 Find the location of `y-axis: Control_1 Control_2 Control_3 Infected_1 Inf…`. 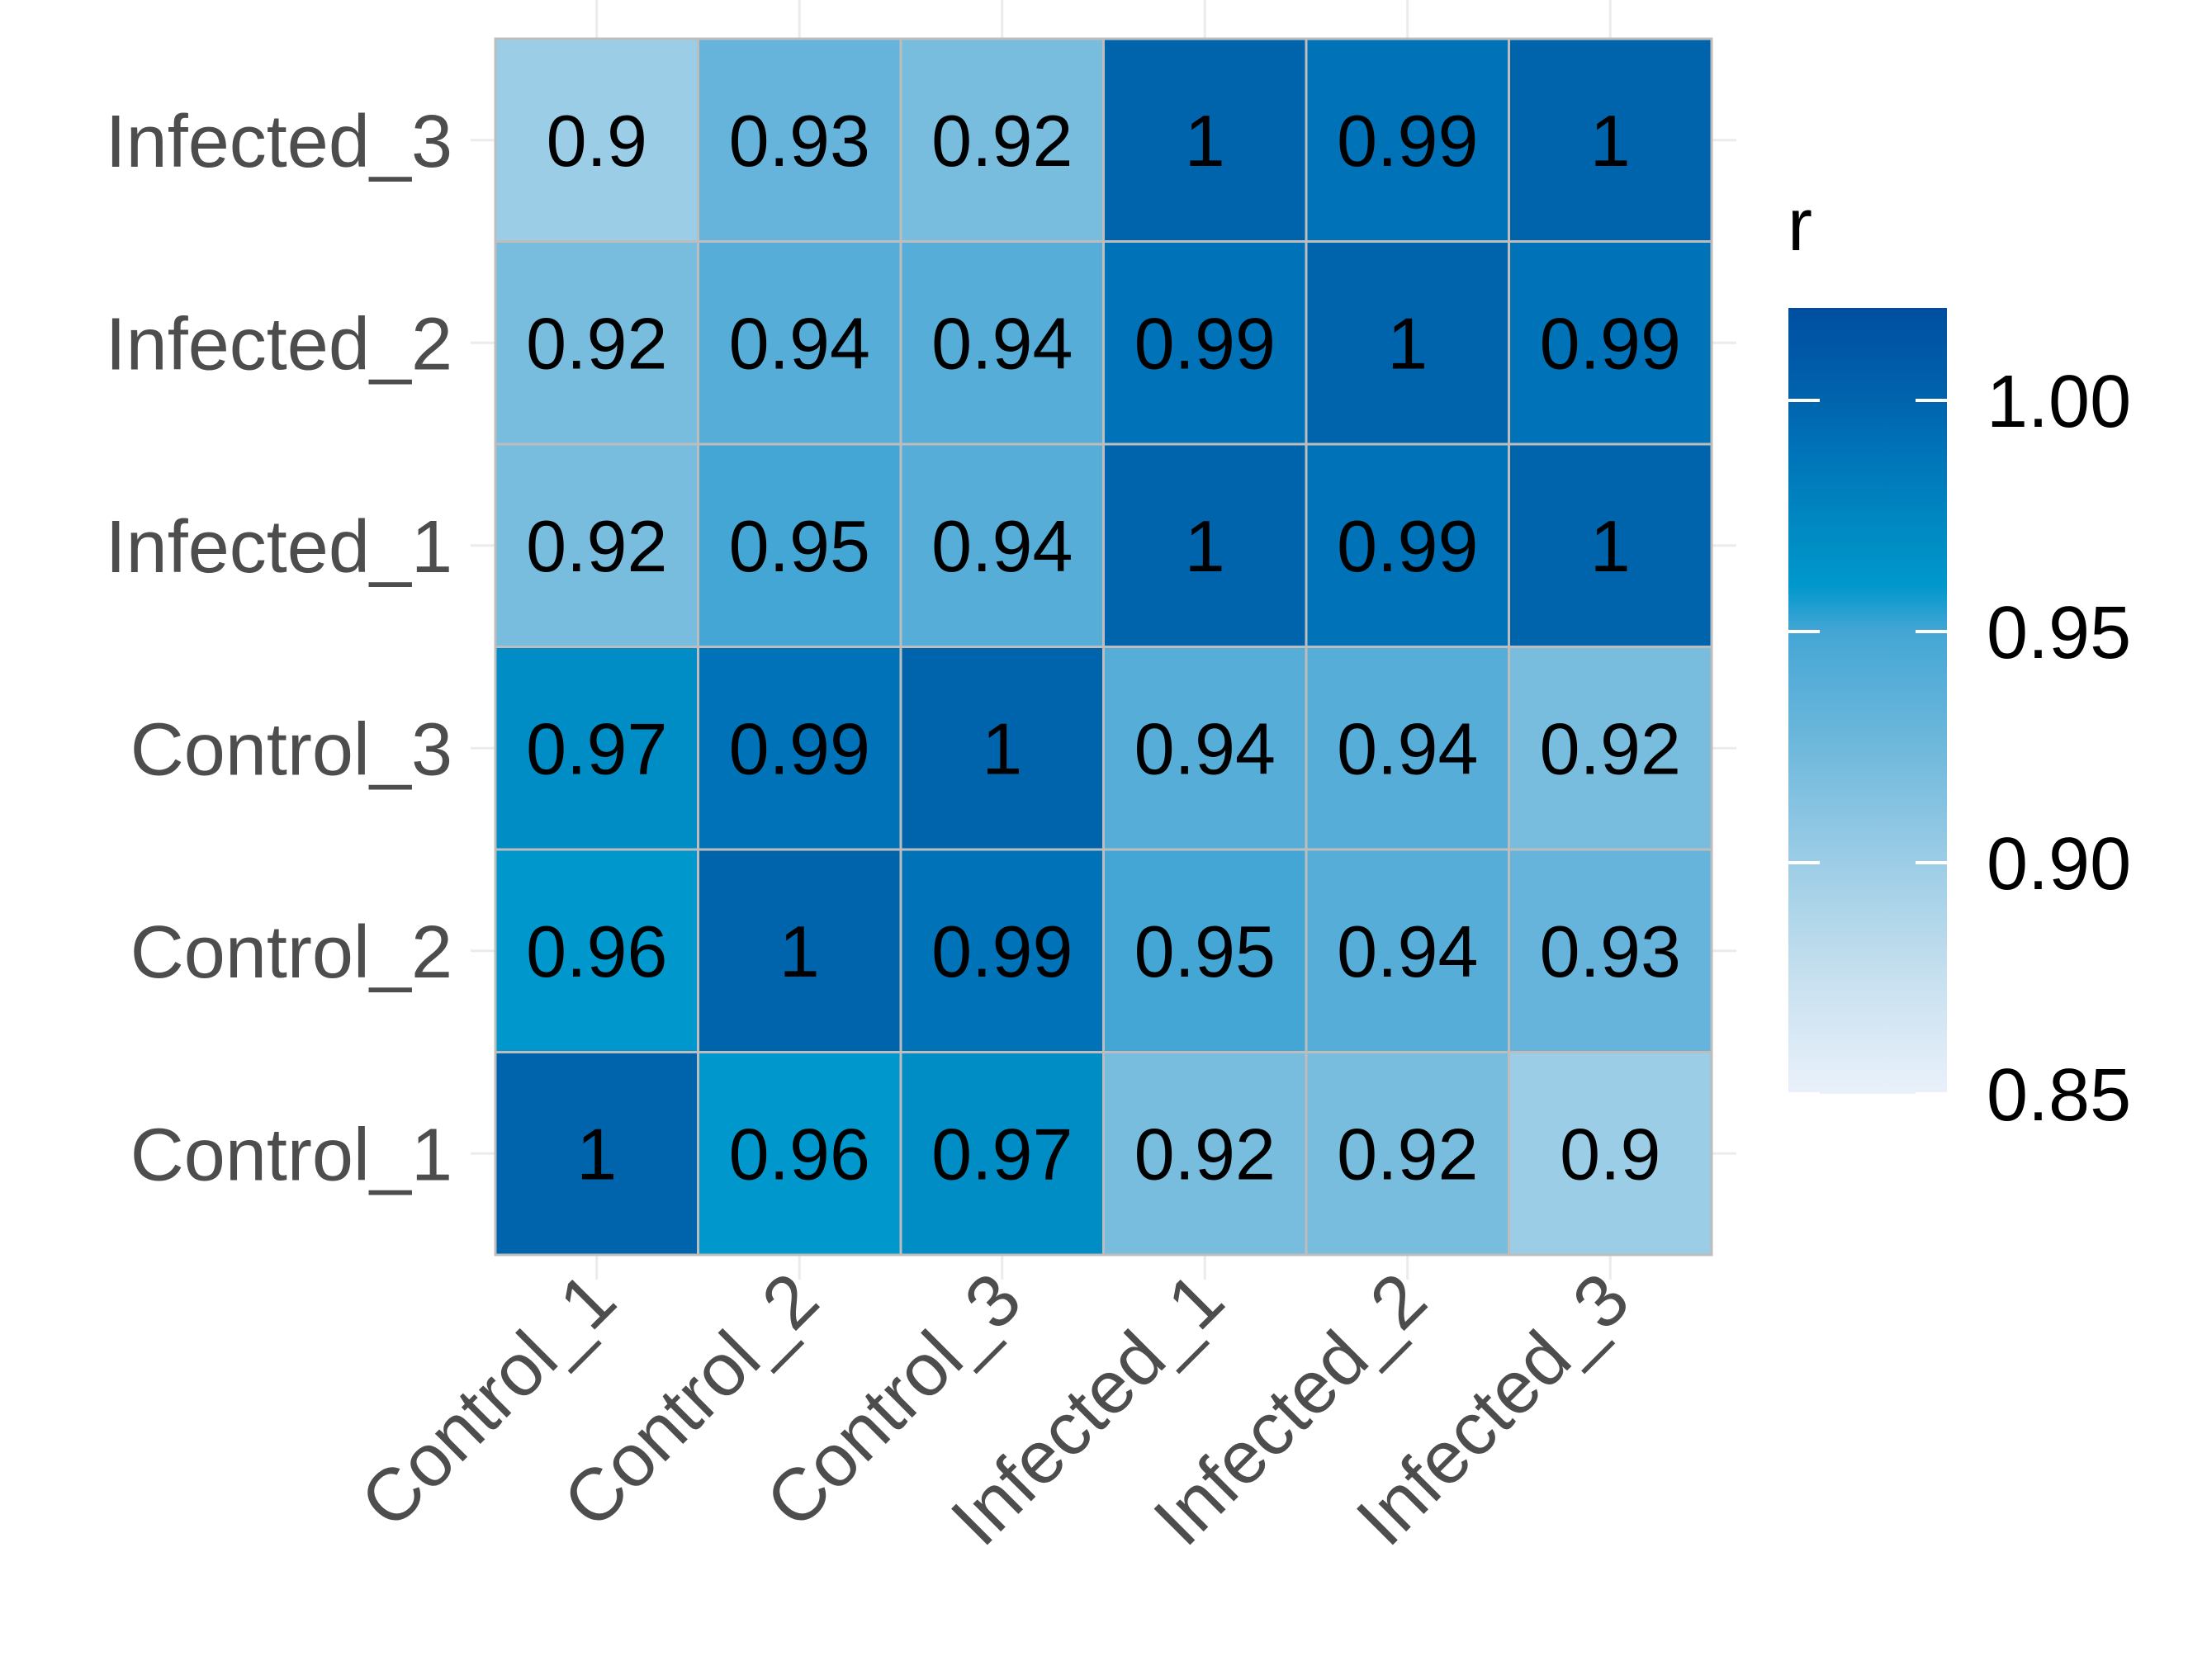

y-axis: Control_1 Control_2 Control_3 Infected_1 Inf… is located at coordinates (279, 649).